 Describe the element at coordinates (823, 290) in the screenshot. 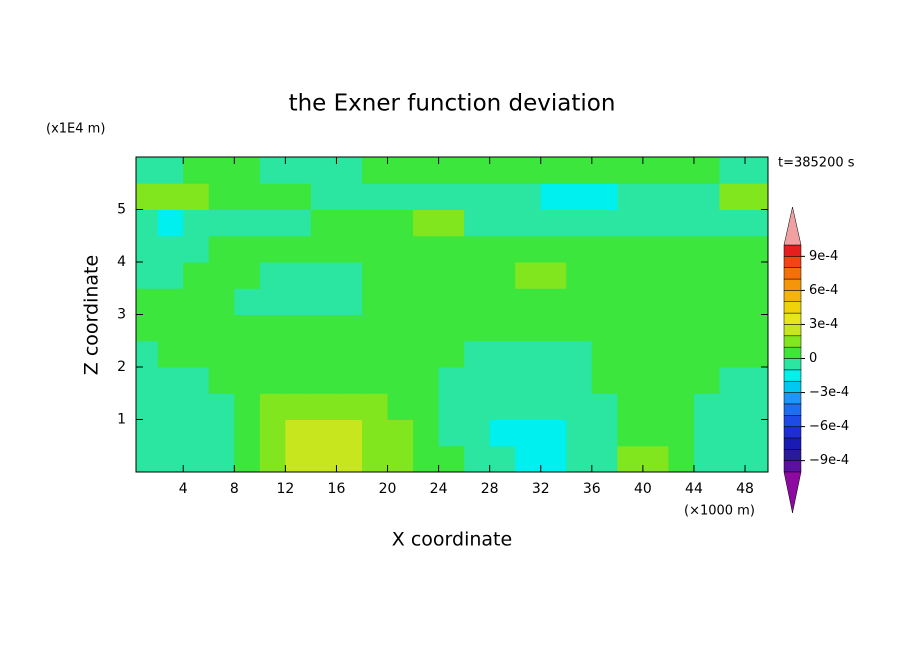

I see `colorbar-tick-label: 6e-4` at that location.